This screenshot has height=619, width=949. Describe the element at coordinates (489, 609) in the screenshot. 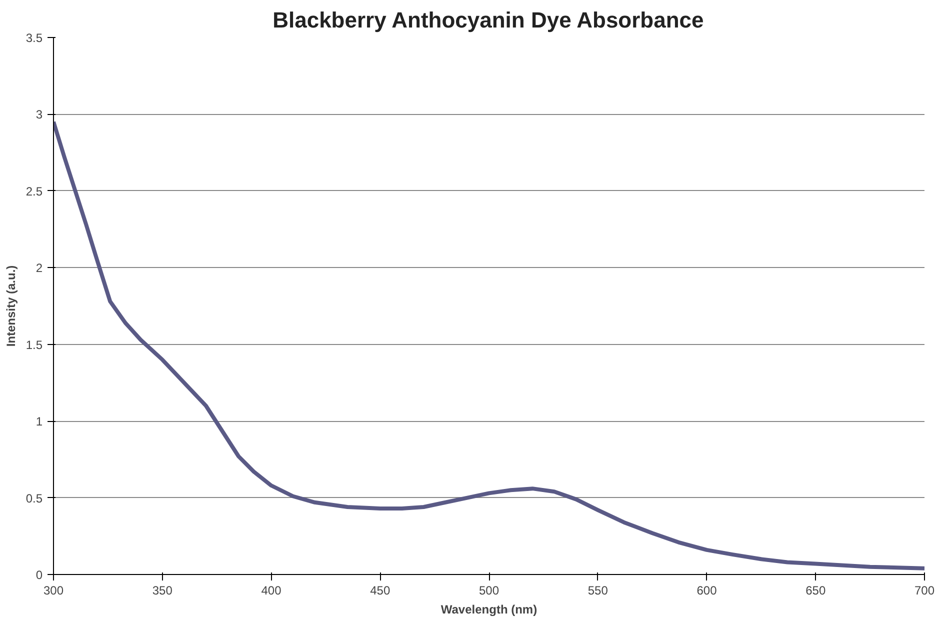

I see `x-axis-title: Wavelength (nm)` at that location.